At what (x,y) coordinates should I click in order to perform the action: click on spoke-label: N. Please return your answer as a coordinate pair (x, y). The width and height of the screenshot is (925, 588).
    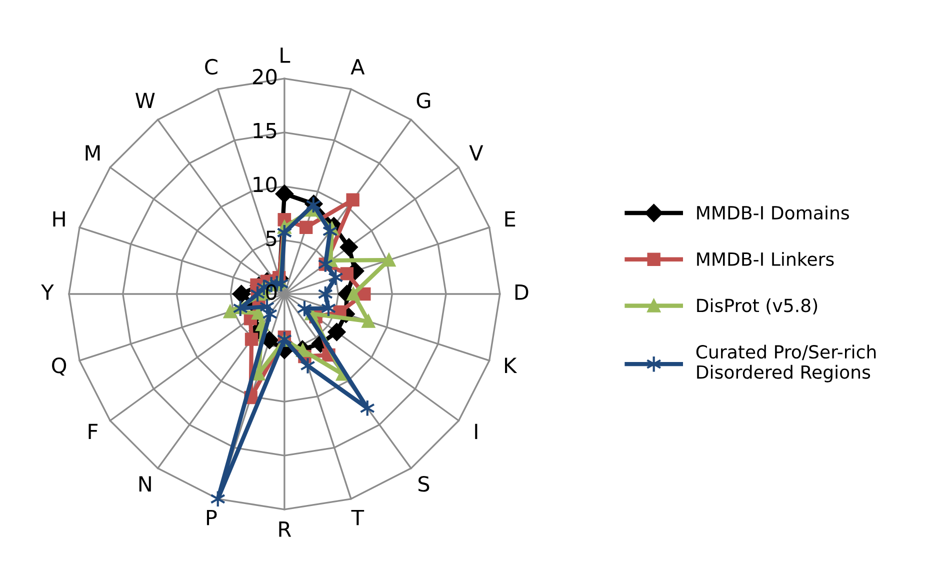
    Looking at the image, I should click on (145, 484).